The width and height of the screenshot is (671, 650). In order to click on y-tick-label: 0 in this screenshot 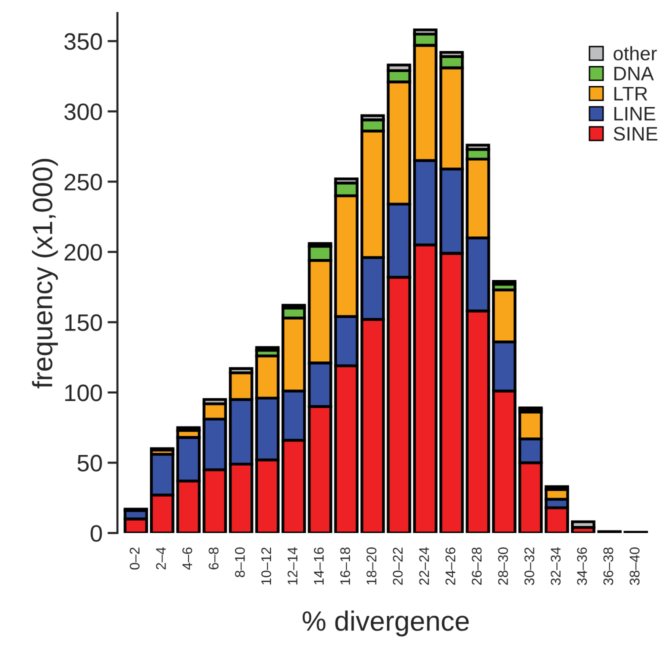, I will do `click(96, 533)`.